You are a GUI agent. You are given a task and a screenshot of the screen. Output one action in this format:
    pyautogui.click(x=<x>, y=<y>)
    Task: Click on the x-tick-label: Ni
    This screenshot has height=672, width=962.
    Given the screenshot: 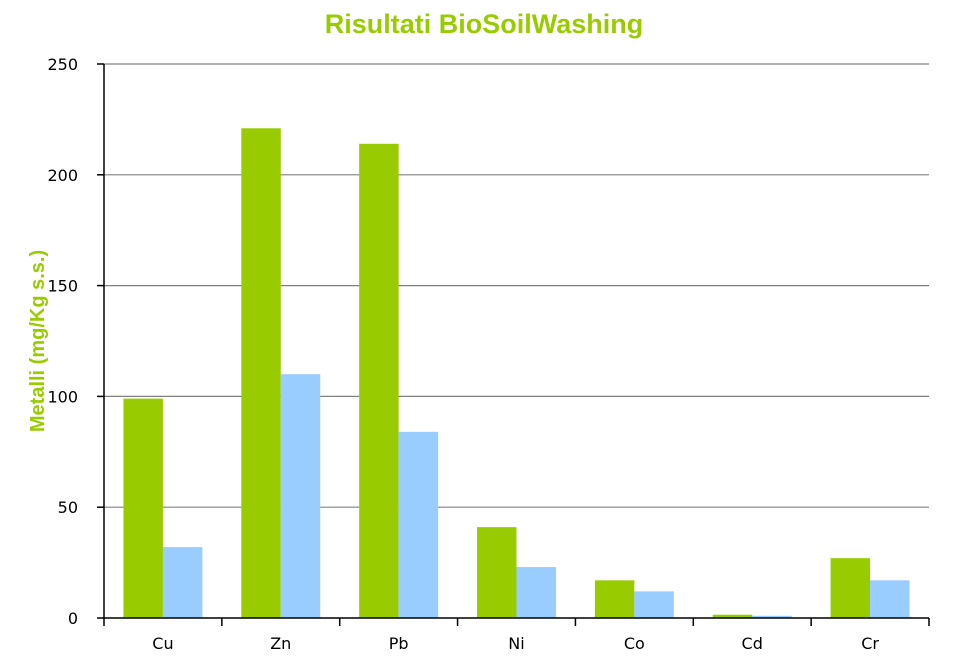 What is the action you would take?
    pyautogui.click(x=516, y=643)
    